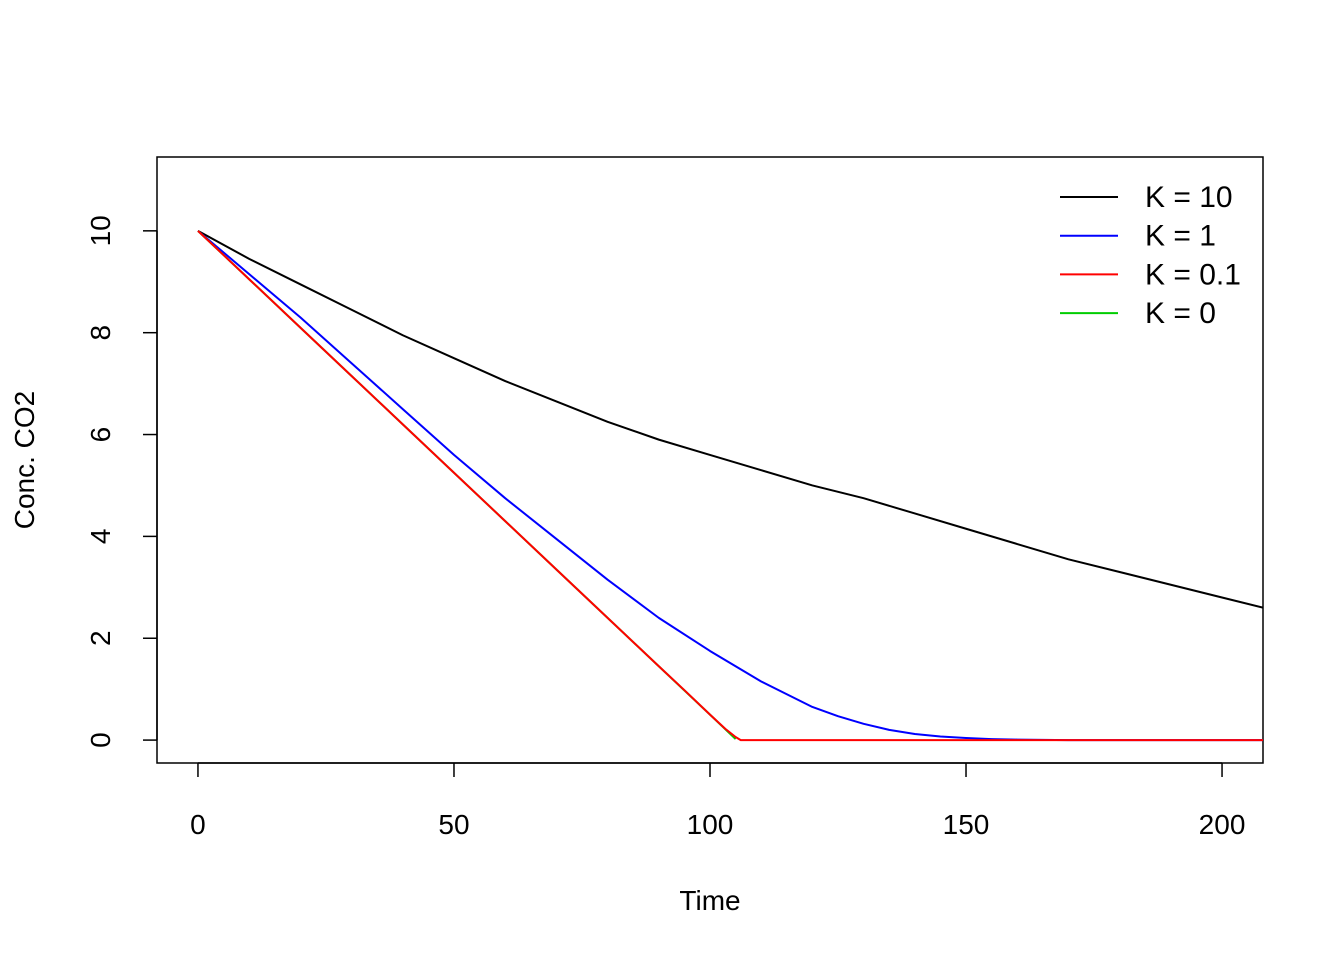 This screenshot has width=1344, height=960. I want to click on x-tick-label: 100, so click(710, 824).